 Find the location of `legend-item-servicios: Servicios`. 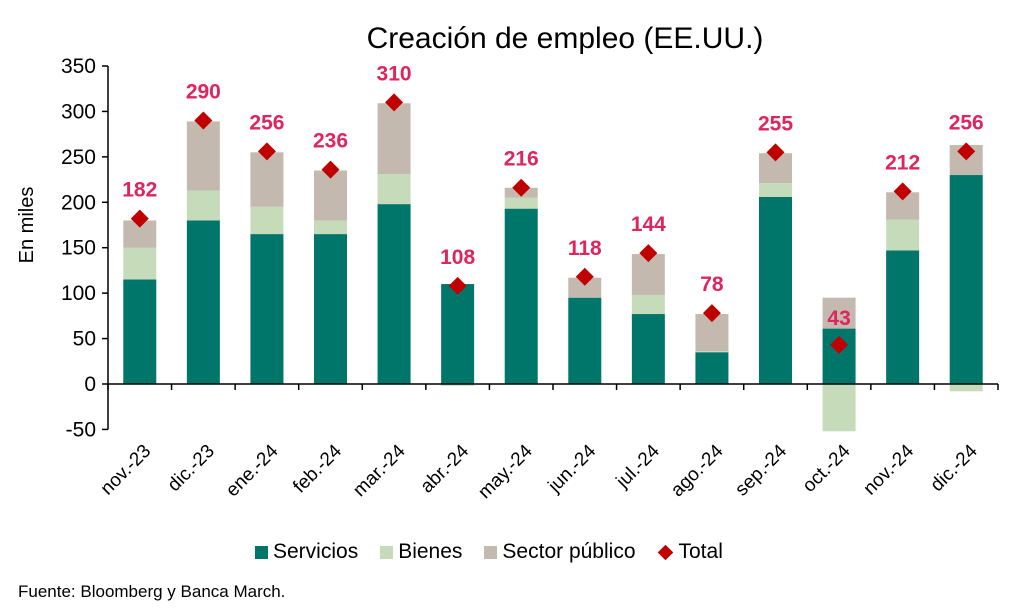

legend-item-servicios: Servicios is located at coordinates (306, 552).